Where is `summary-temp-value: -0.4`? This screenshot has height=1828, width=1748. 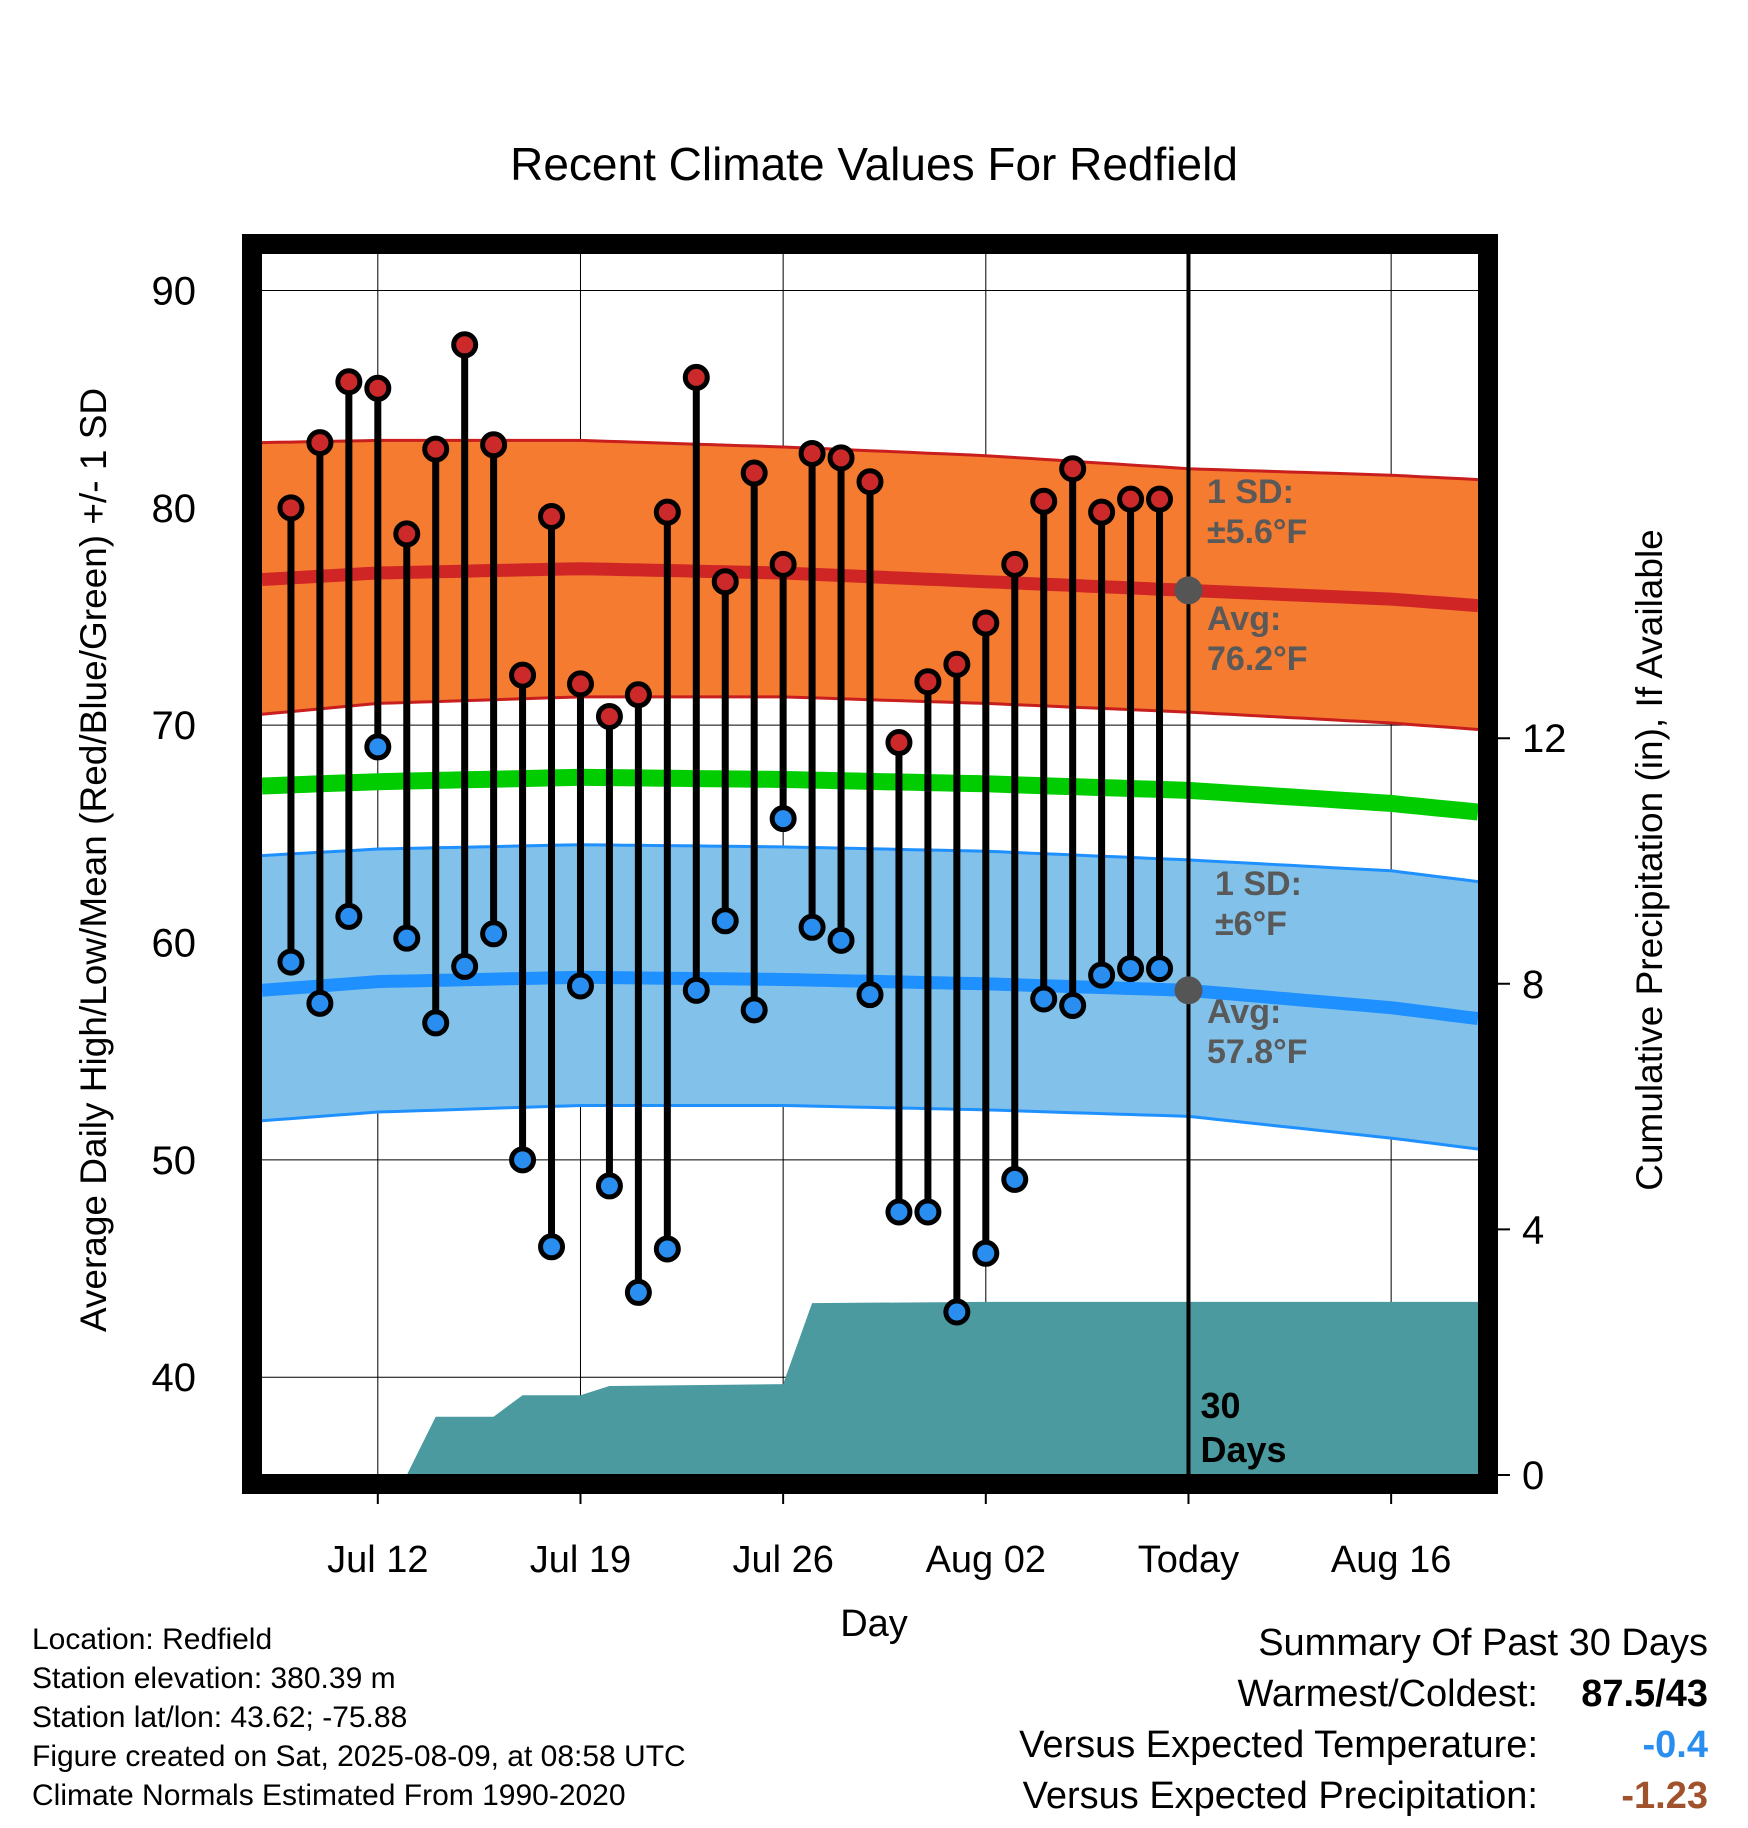 summary-temp-value: -0.4 is located at coordinates (1675, 1745).